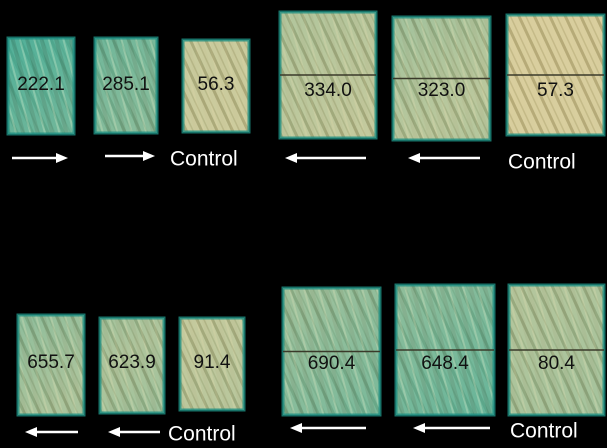  Describe the element at coordinates (555, 90) in the screenshot. I see `sample-value: 57.3` at that location.